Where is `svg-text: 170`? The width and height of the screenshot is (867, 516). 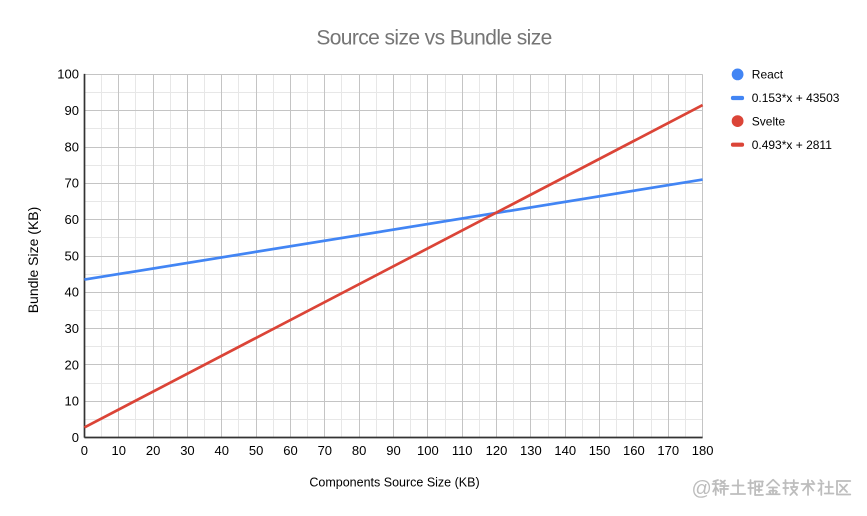
svg-text: 170 is located at coordinates (668, 450).